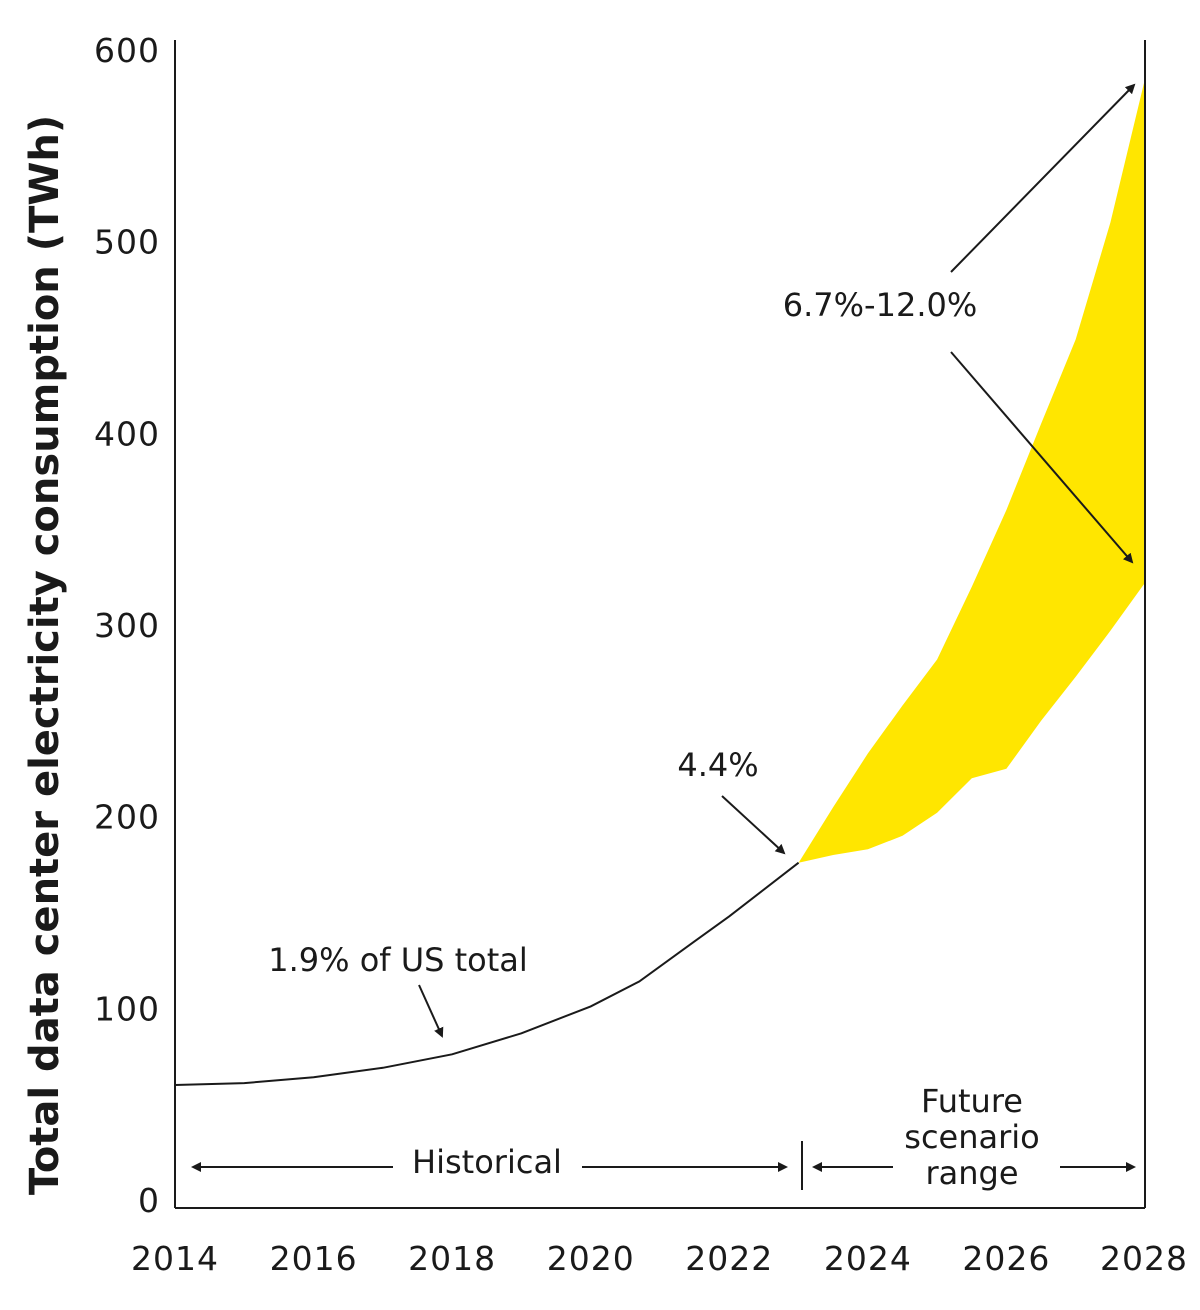 Image resolution: width=1200 pixels, height=1310 pixels. Describe the element at coordinates (729, 1258) in the screenshot. I see `x-tick-label: 2022` at that location.